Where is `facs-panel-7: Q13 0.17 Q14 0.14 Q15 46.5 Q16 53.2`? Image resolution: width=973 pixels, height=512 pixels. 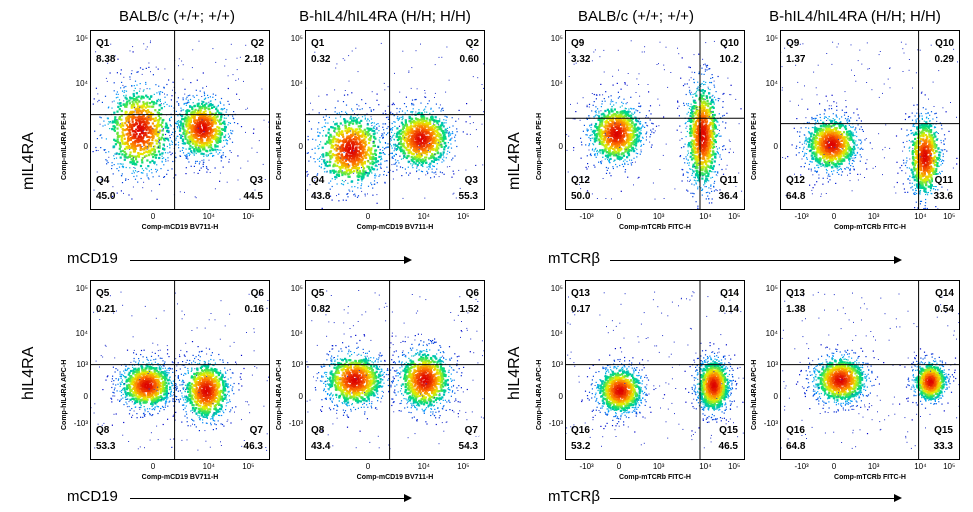
facs-panel-7: Q13 0.17 Q14 0.14 Q15 46.5 Q16 53.2 is located at coordinates (655, 370).